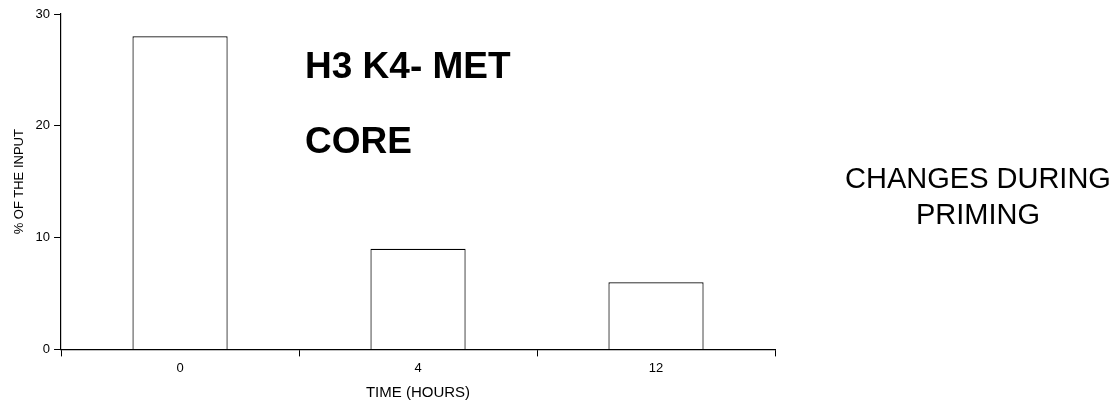 The image size is (1120, 414). What do you see at coordinates (19, 182) in the screenshot?
I see `y-axis-title: % OF THE INPUT` at bounding box center [19, 182].